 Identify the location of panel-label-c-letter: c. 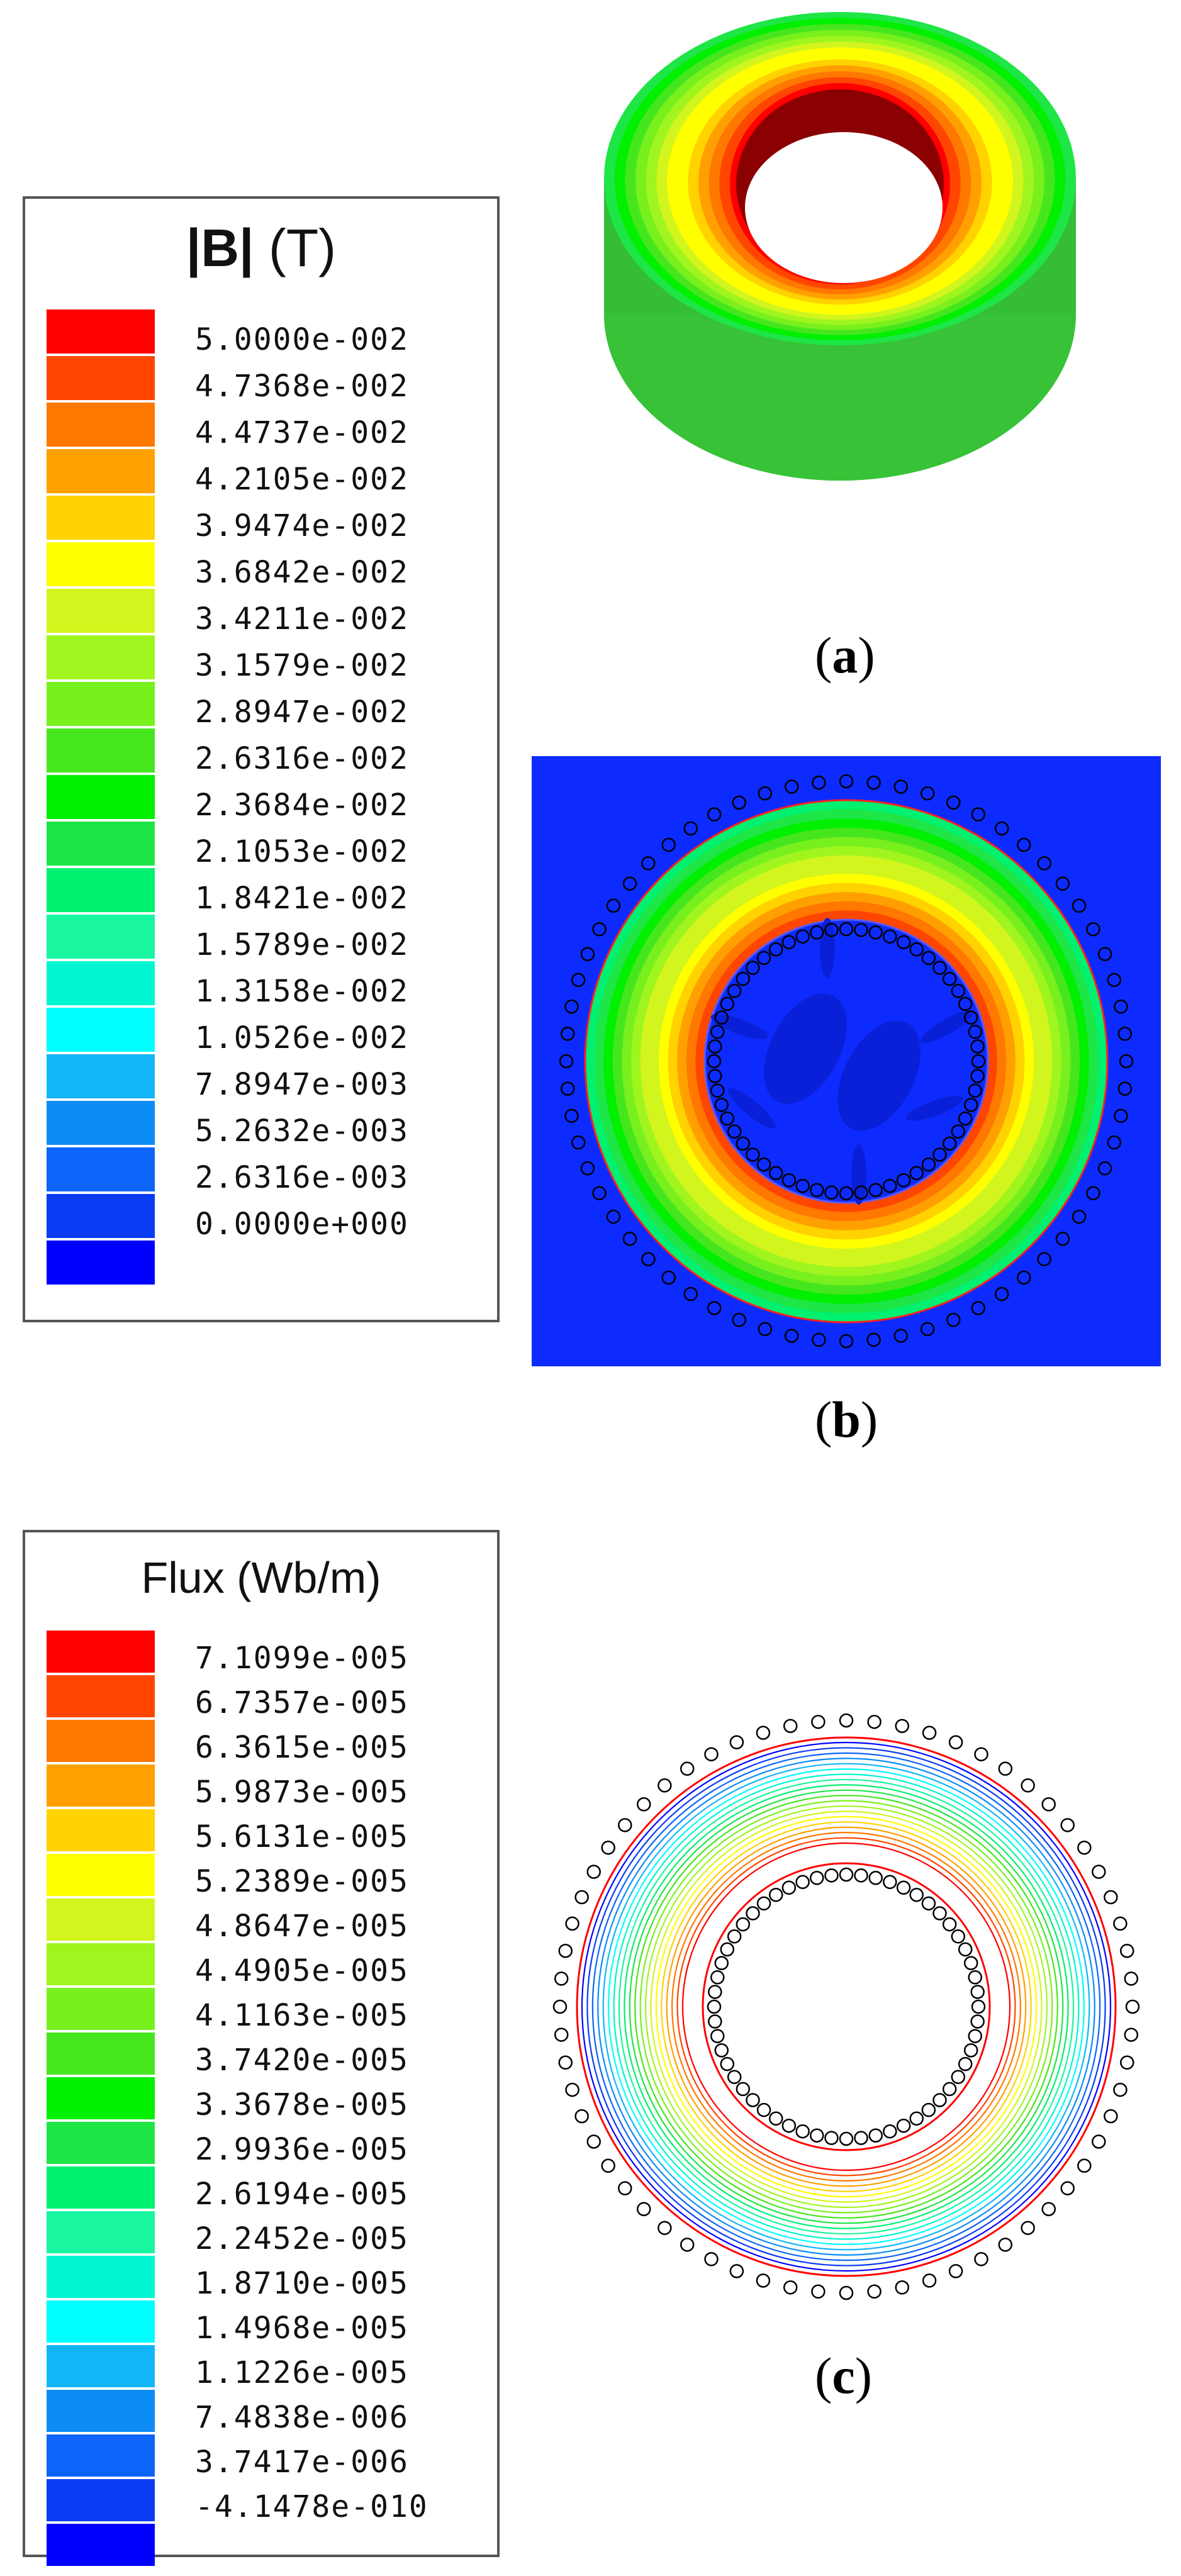
(843, 2375).